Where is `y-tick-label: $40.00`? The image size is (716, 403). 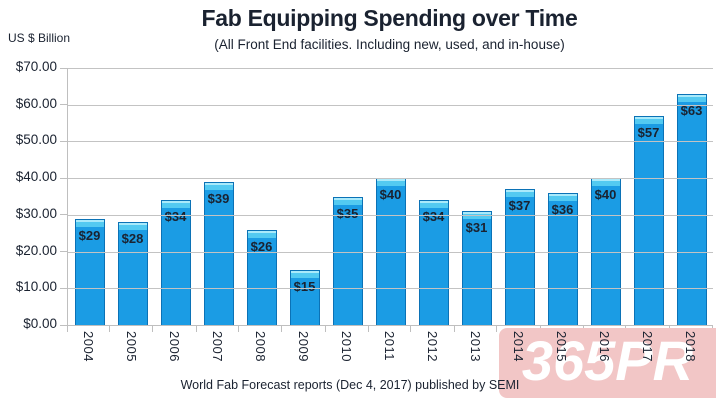
y-tick-label: $40.00 is located at coordinates (36, 177).